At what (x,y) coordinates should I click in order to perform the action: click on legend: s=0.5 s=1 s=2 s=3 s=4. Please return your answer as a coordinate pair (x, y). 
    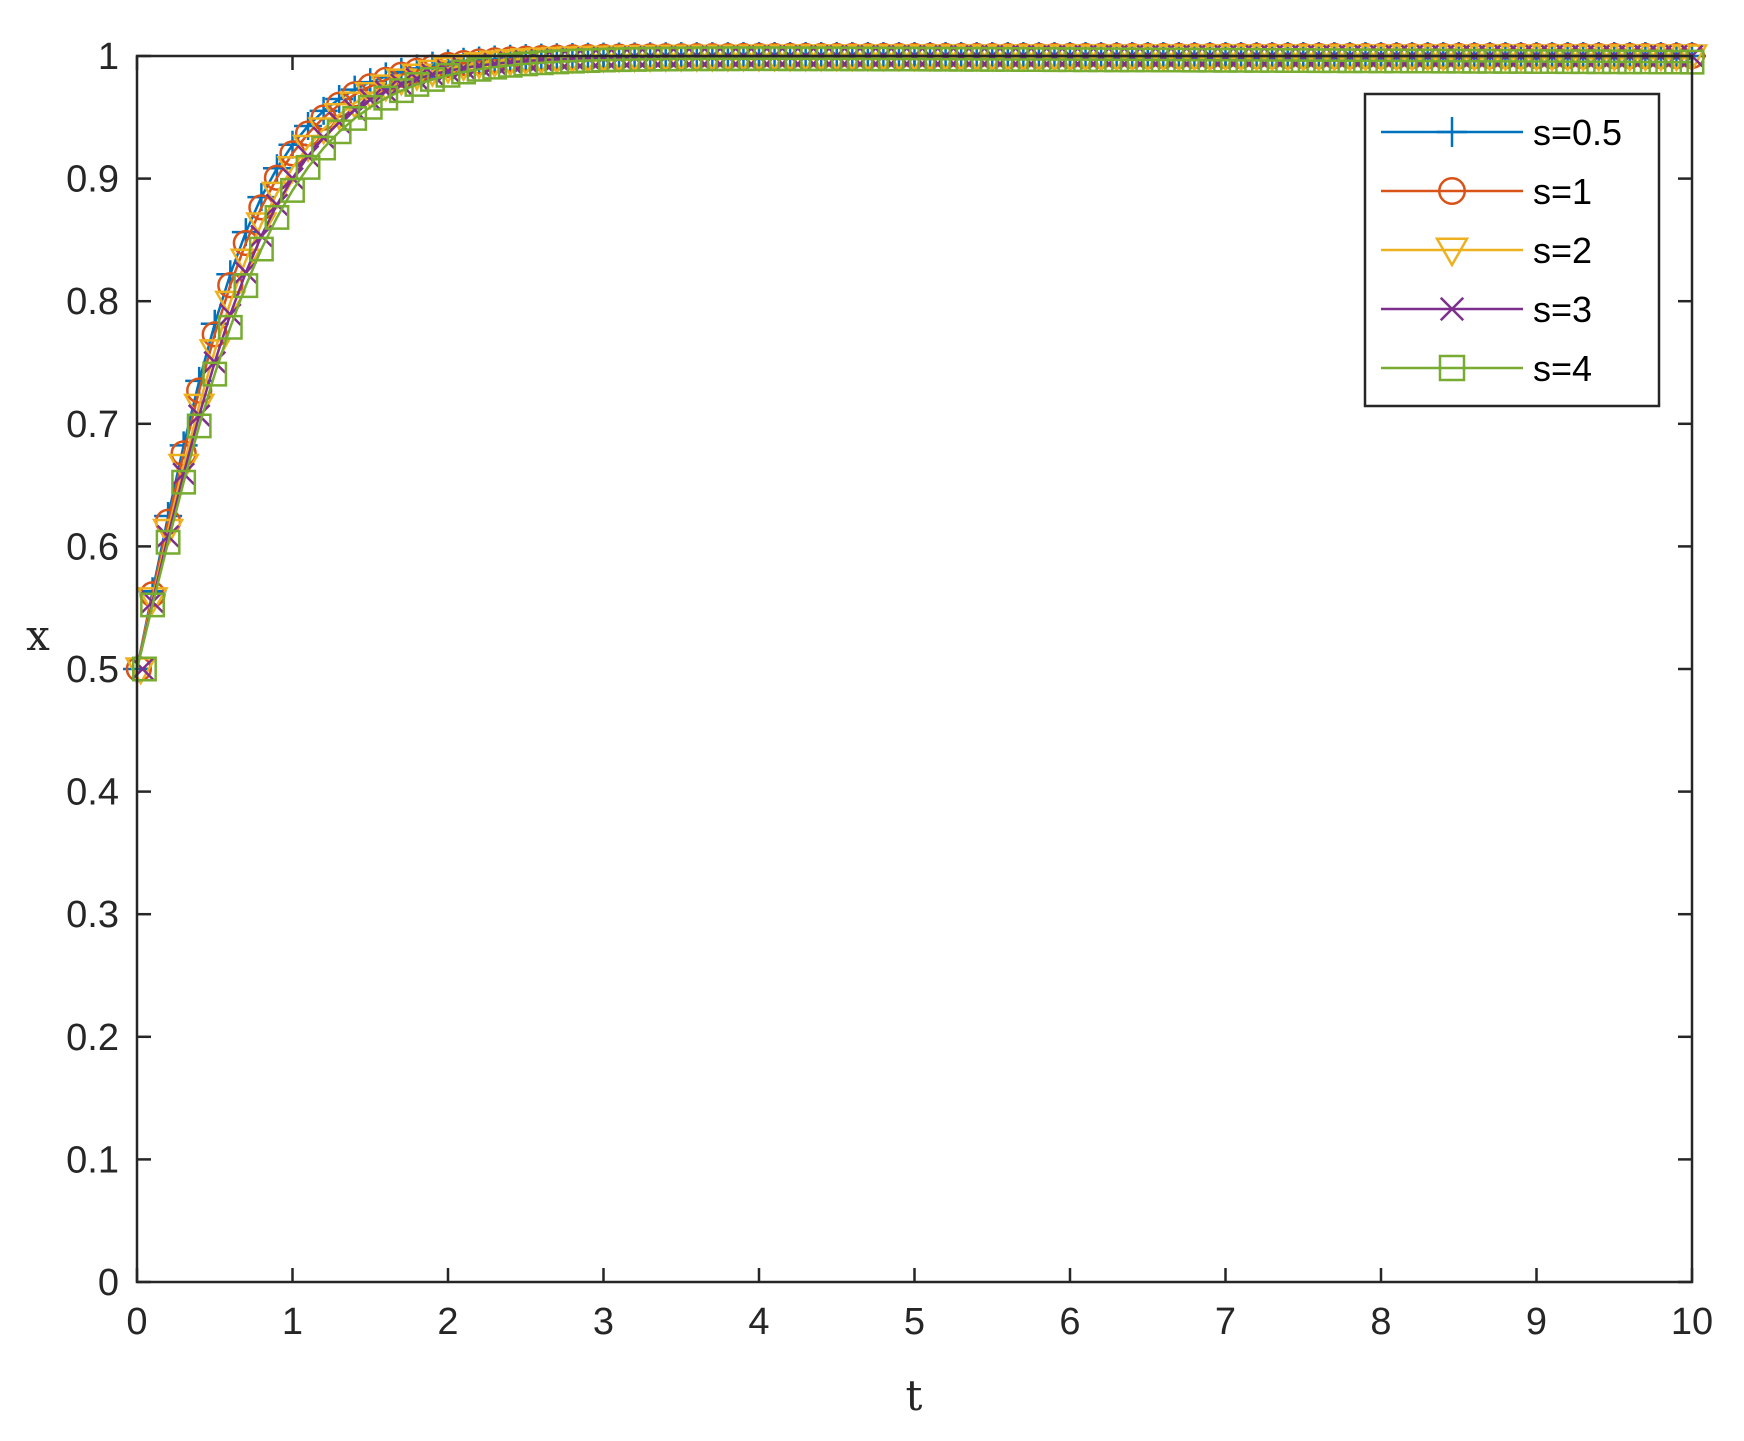
    Looking at the image, I should click on (1512, 250).